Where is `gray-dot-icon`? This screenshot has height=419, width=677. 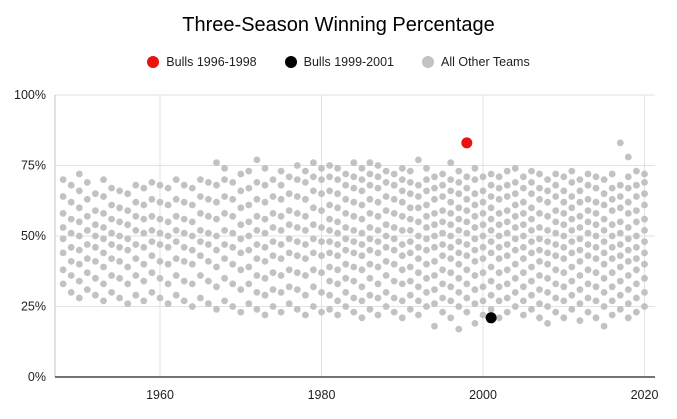
gray-dot-icon is located at coordinates (428, 62).